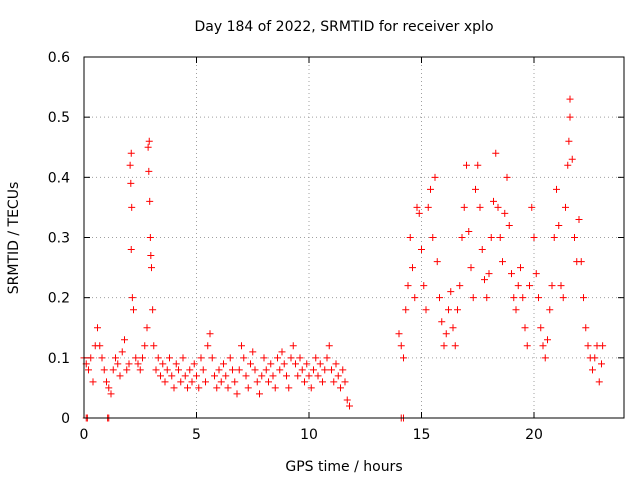 This screenshot has width=640, height=480. Describe the element at coordinates (59, 299) in the screenshot. I see `y-tick-label: 0.2` at that location.